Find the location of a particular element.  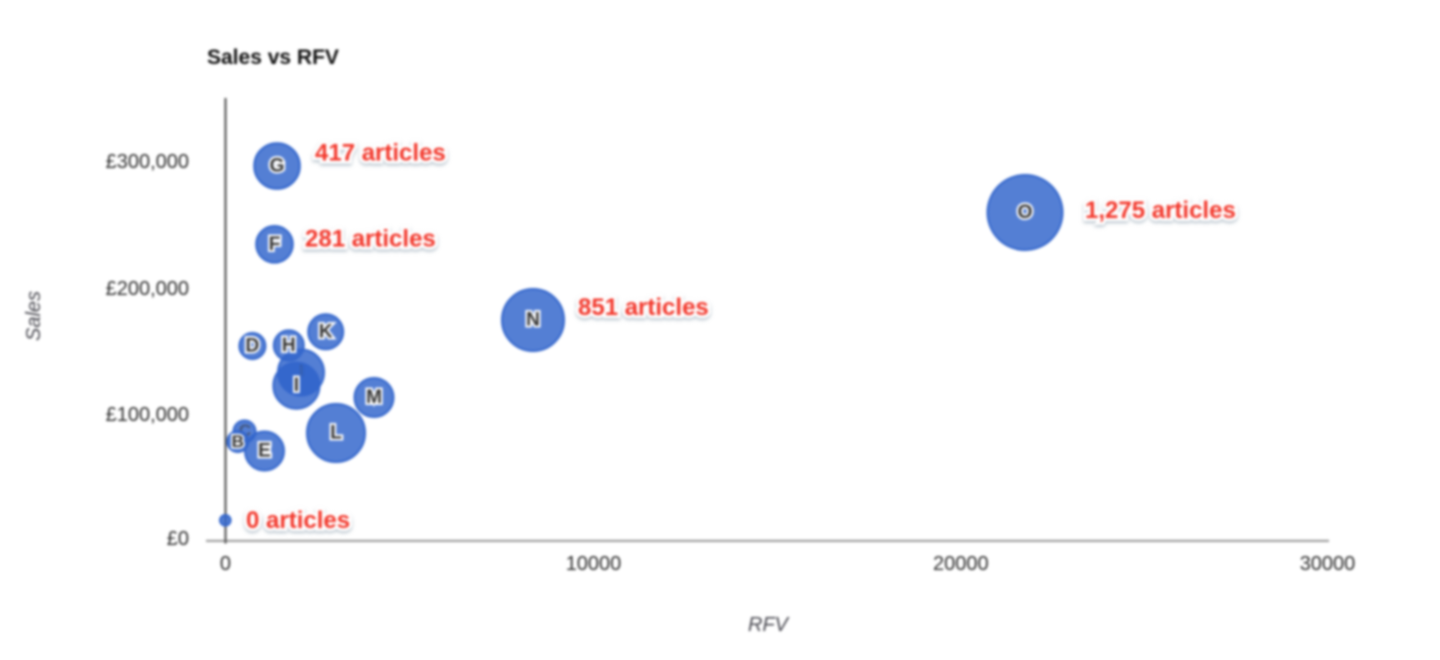

svg-text: 1,275 articles is located at coordinates (1160, 210).